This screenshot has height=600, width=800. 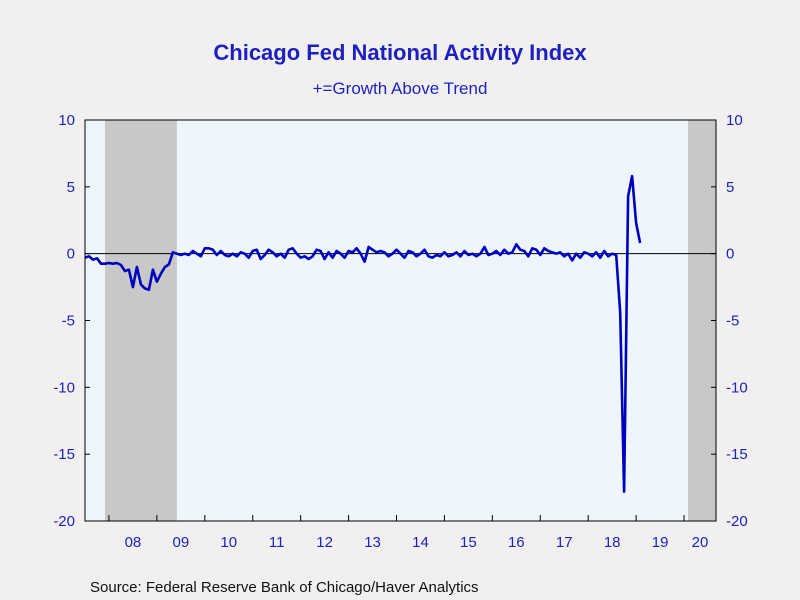 I want to click on x-tick-label: 14, so click(x=420, y=542).